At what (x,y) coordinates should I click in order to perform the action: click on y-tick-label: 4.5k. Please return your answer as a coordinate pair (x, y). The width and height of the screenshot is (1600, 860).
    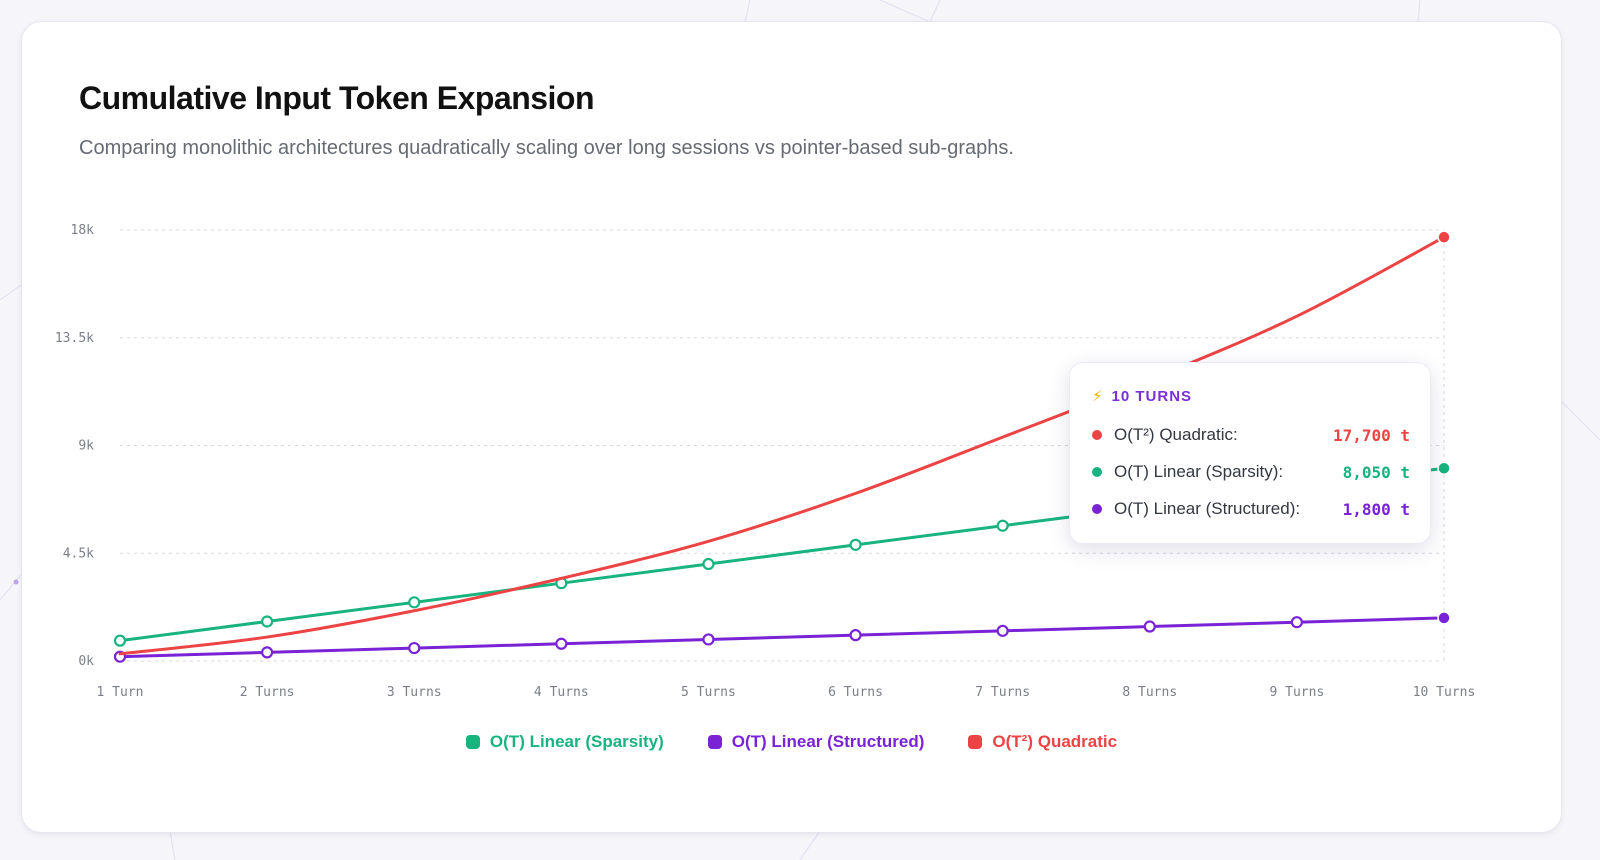
    Looking at the image, I should click on (78, 553).